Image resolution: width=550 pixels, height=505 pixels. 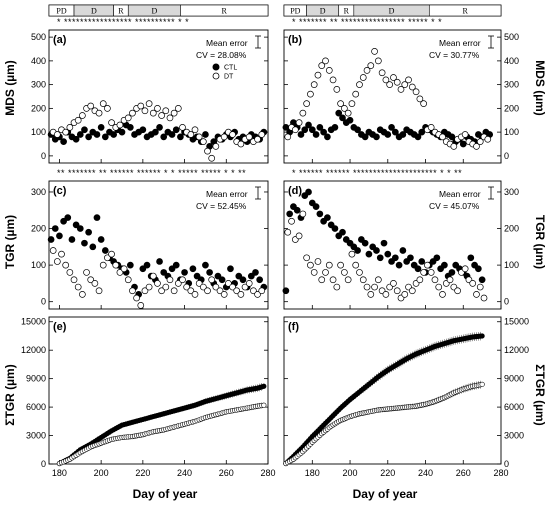 What do you see at coordinates (511, 192) in the screenshot?
I see `y-tick-label: 300` at bounding box center [511, 192].